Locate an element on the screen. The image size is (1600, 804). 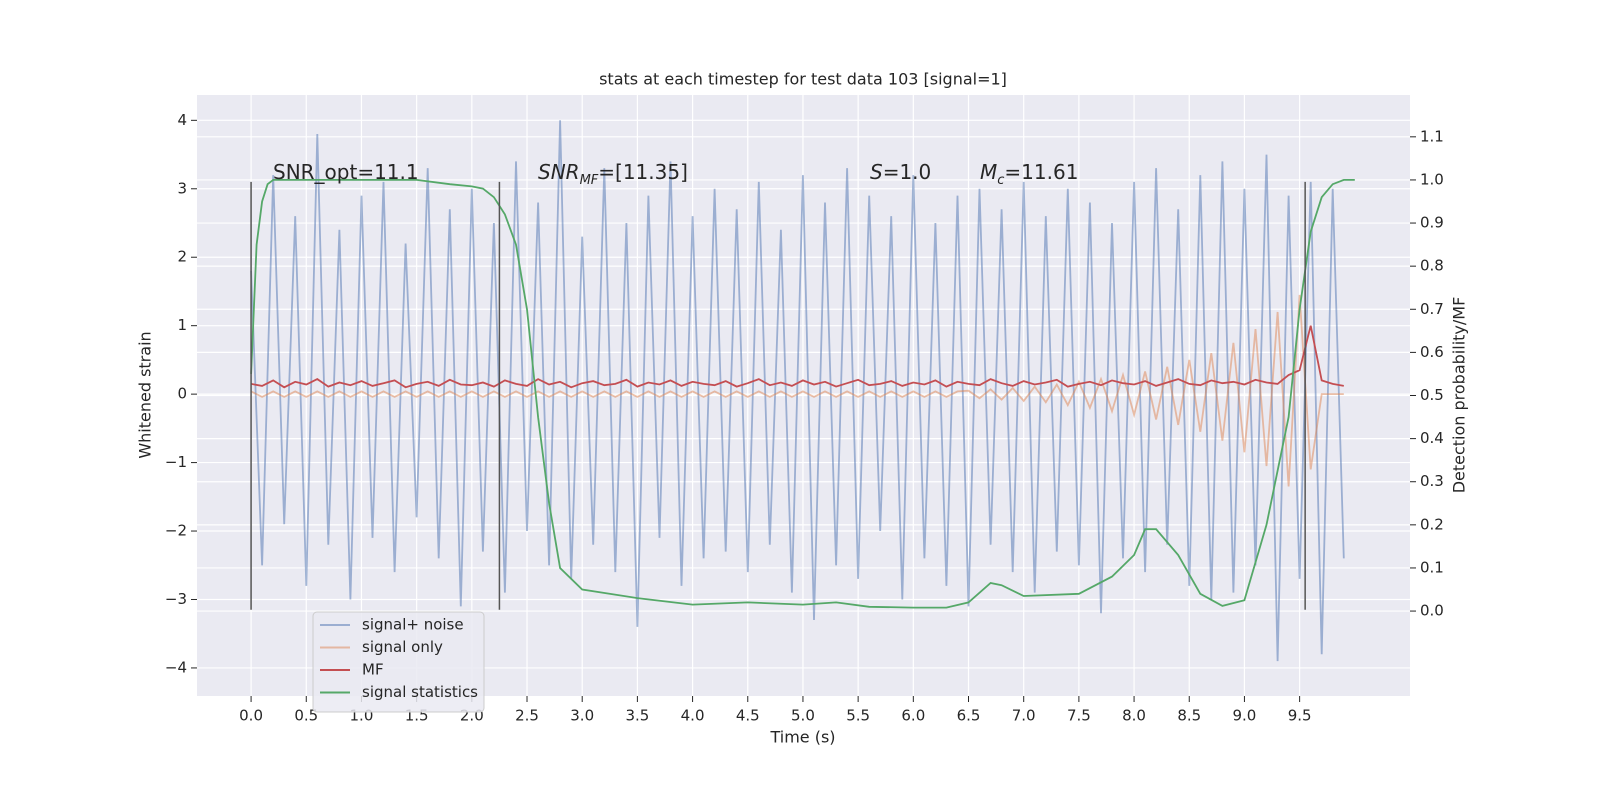
x-tick-label: 0.5 is located at coordinates (306, 716).